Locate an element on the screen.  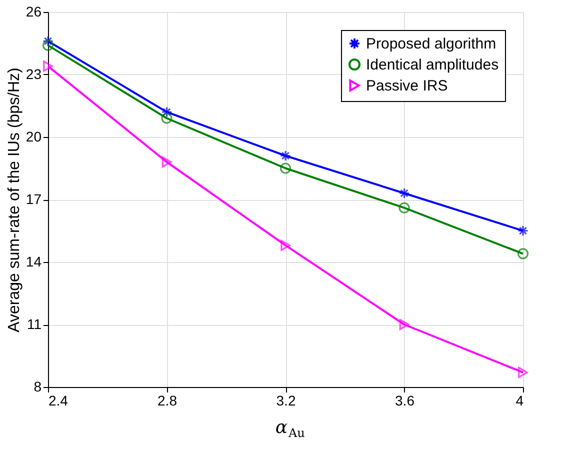
y-tick-label: 11 is located at coordinates (34, 324).